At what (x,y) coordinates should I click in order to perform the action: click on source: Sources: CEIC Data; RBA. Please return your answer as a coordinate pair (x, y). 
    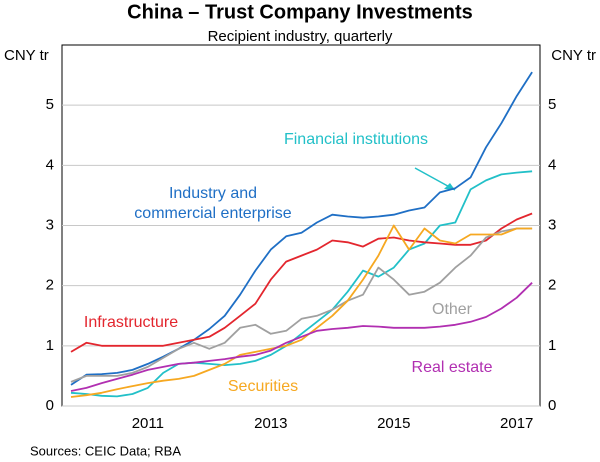
    Looking at the image, I should click on (105, 450).